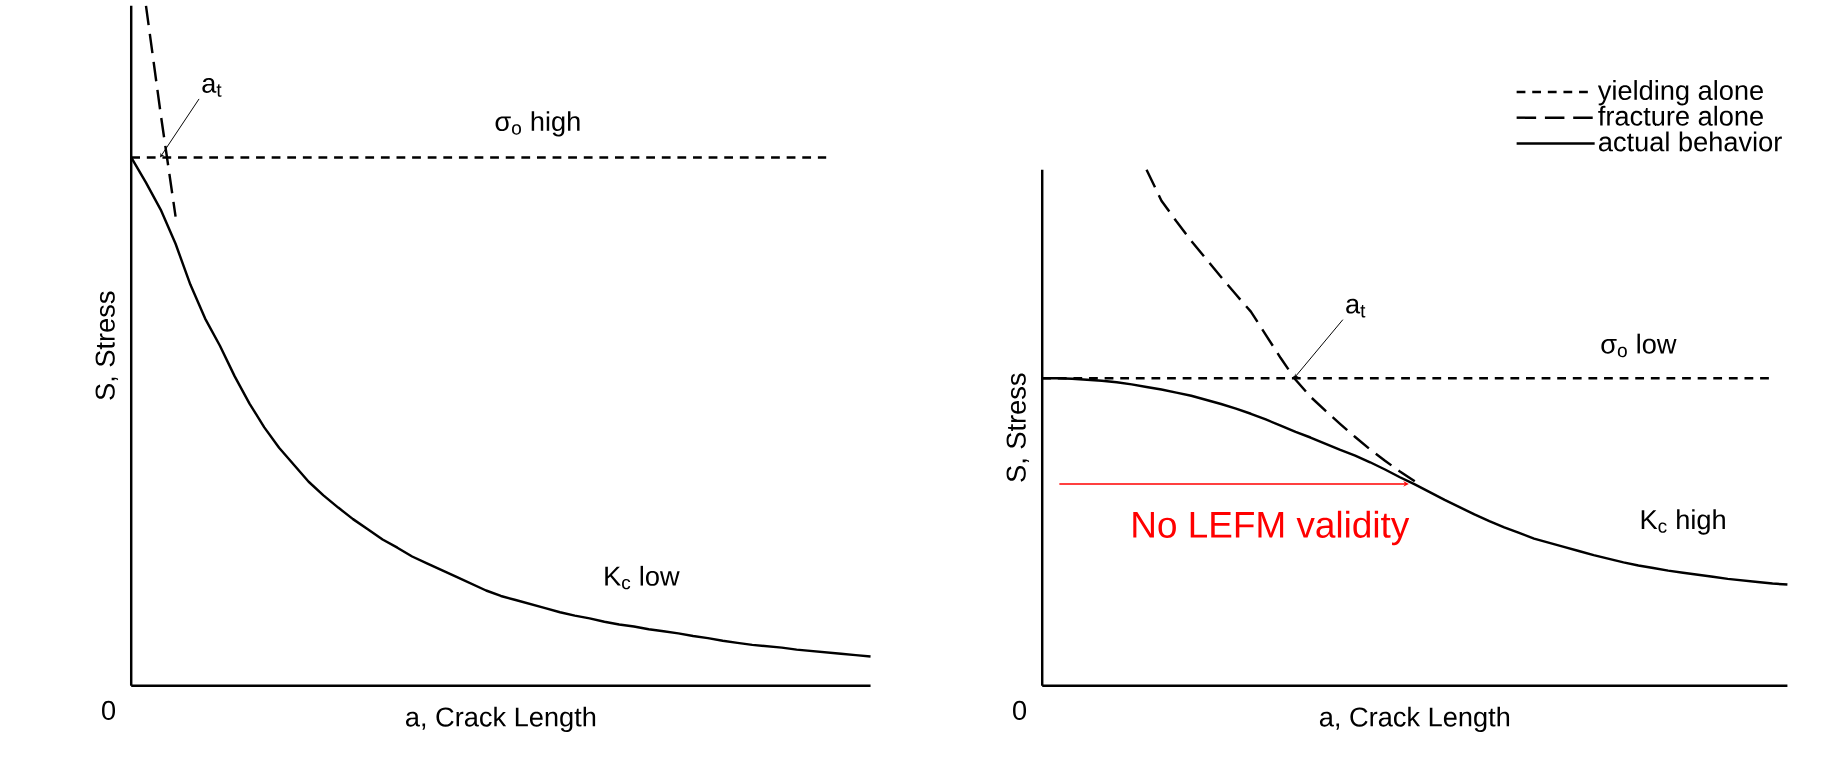  I want to click on legend-label: yielding alone, so click(1680, 93).